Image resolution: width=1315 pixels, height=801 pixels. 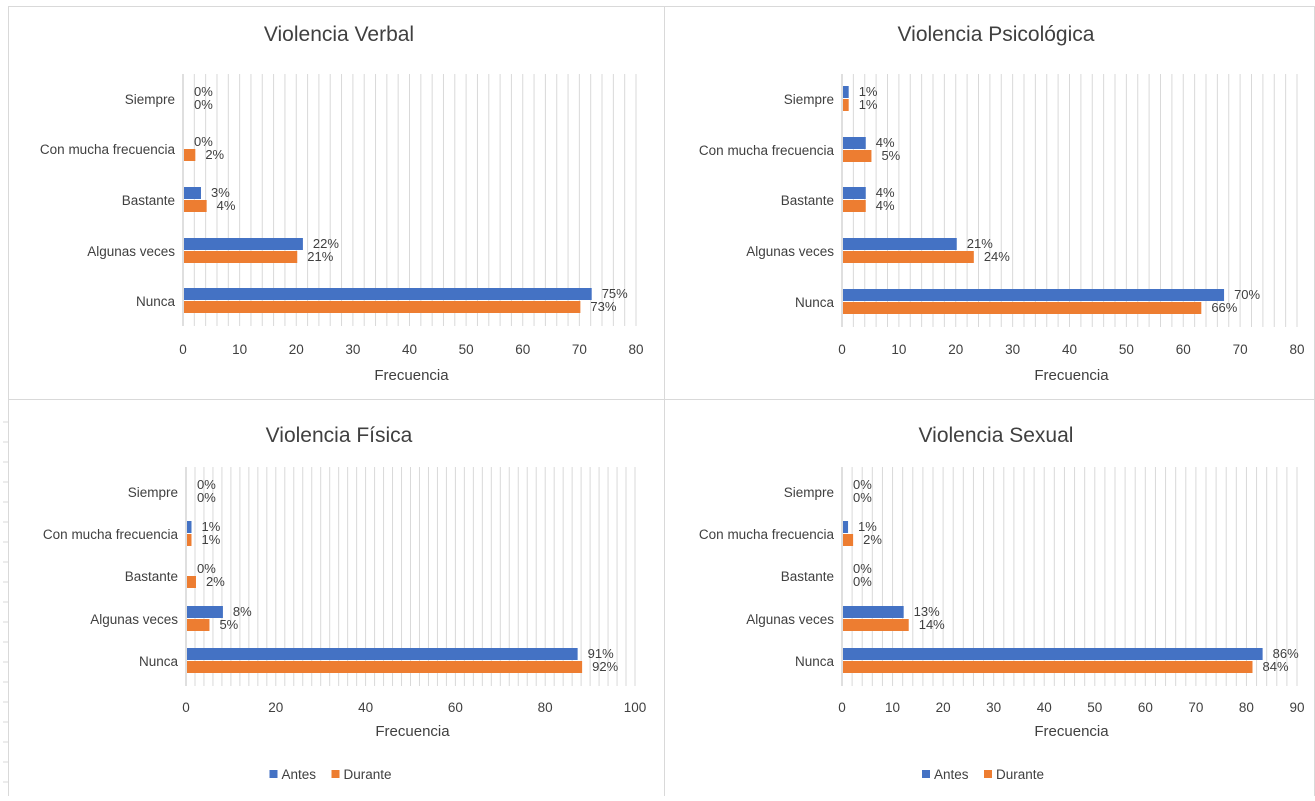 What do you see at coordinates (932, 624) in the screenshot?
I see `data-label: 14%` at bounding box center [932, 624].